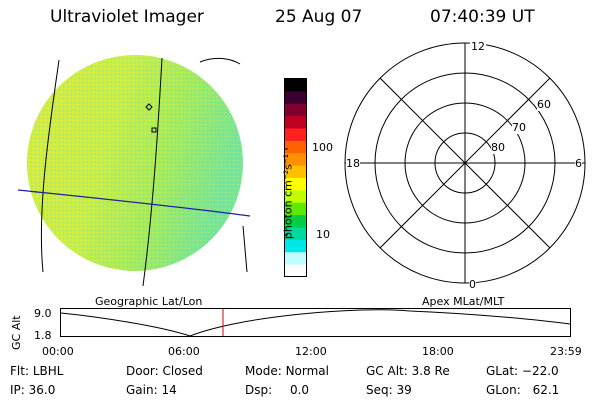  Describe the element at coordinates (43, 335) in the screenshot. I see `altitude-ytick-1-8: 1.8` at that location.